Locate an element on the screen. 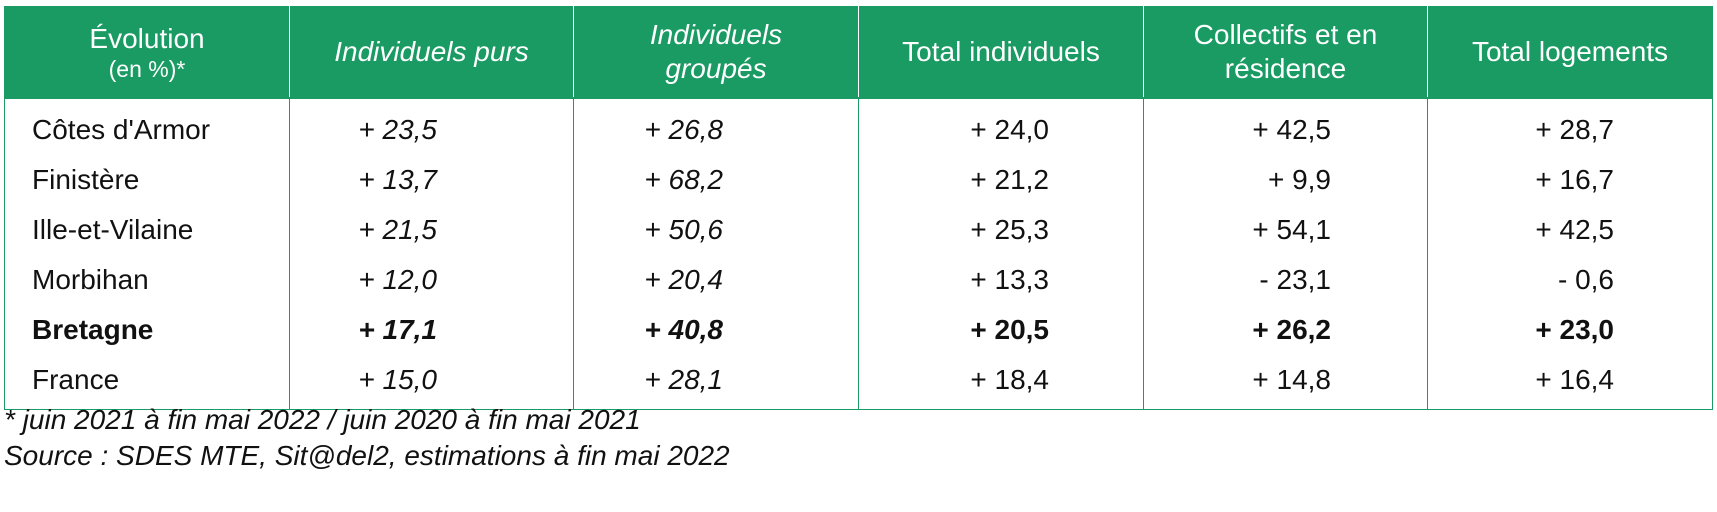  cell-collectifs: + 42,5 is located at coordinates (1285, 126).